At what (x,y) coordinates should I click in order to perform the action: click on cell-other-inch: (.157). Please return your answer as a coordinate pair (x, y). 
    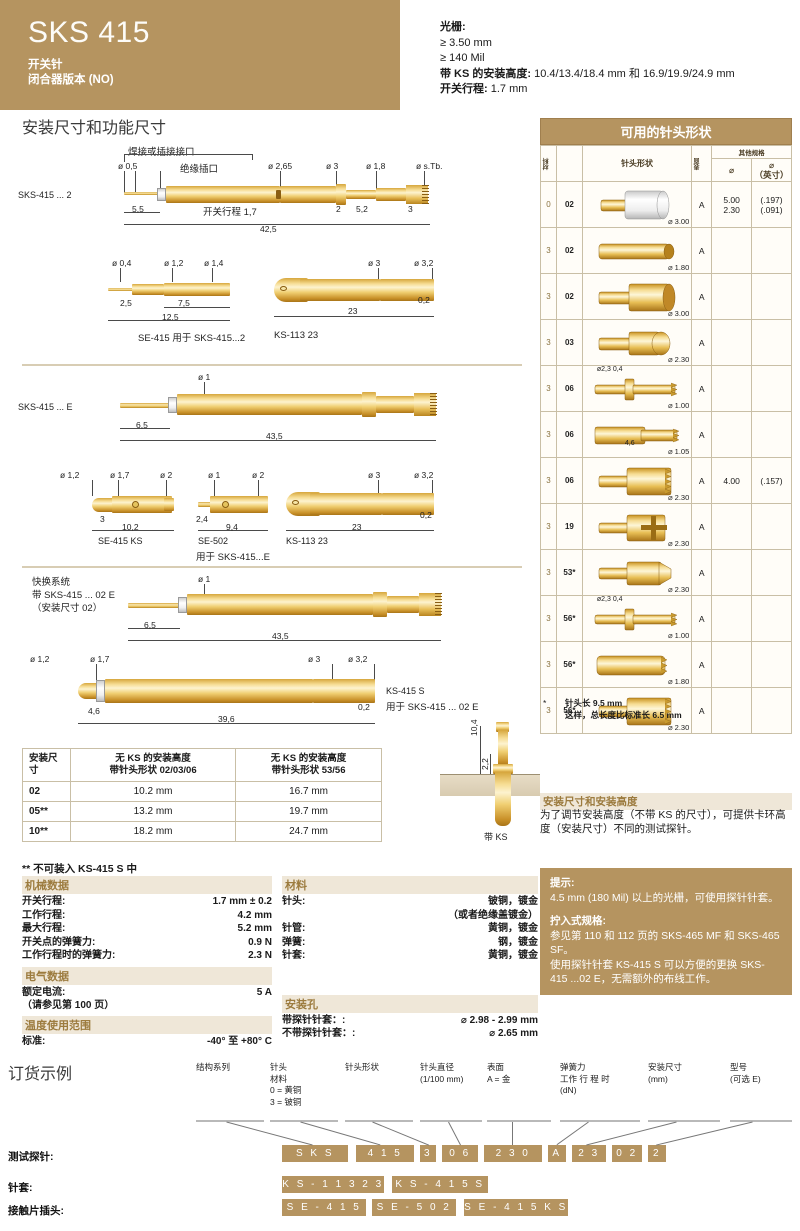
    Looking at the image, I should click on (771, 480).